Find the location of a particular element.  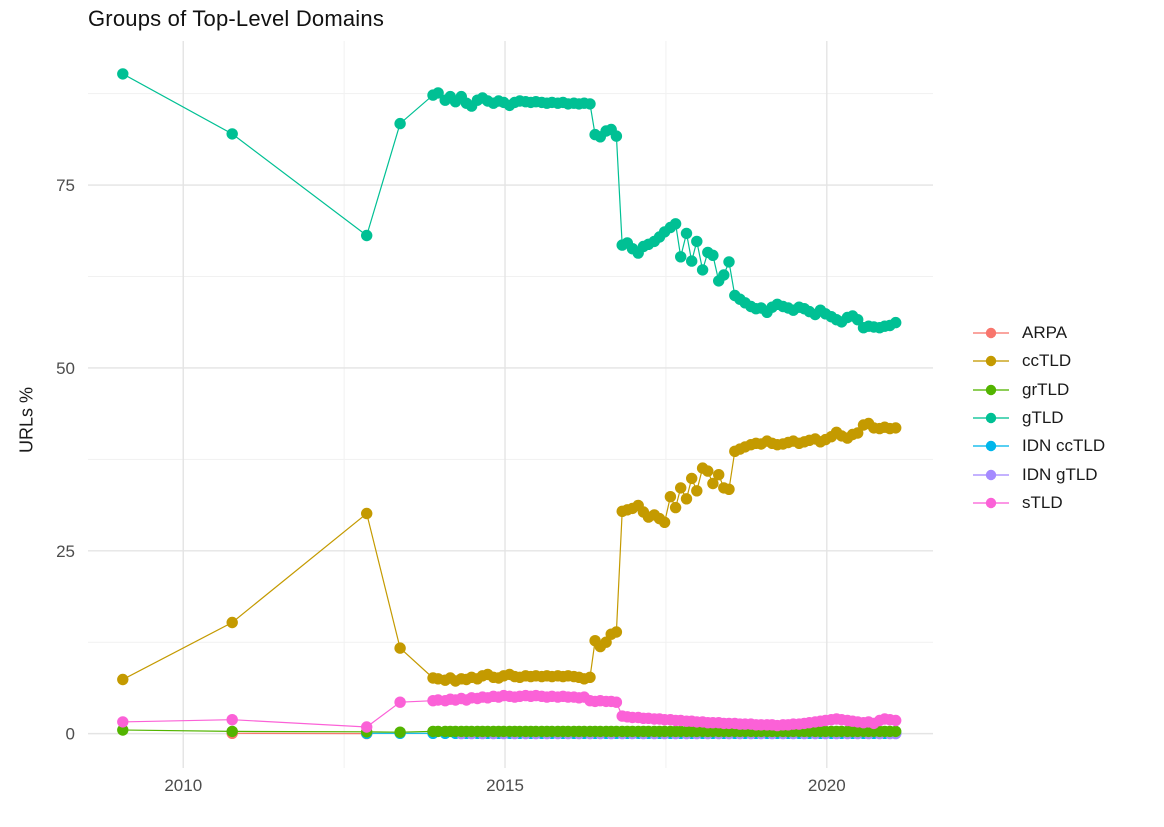

legend-marker-stld-icon is located at coordinates (991, 503).